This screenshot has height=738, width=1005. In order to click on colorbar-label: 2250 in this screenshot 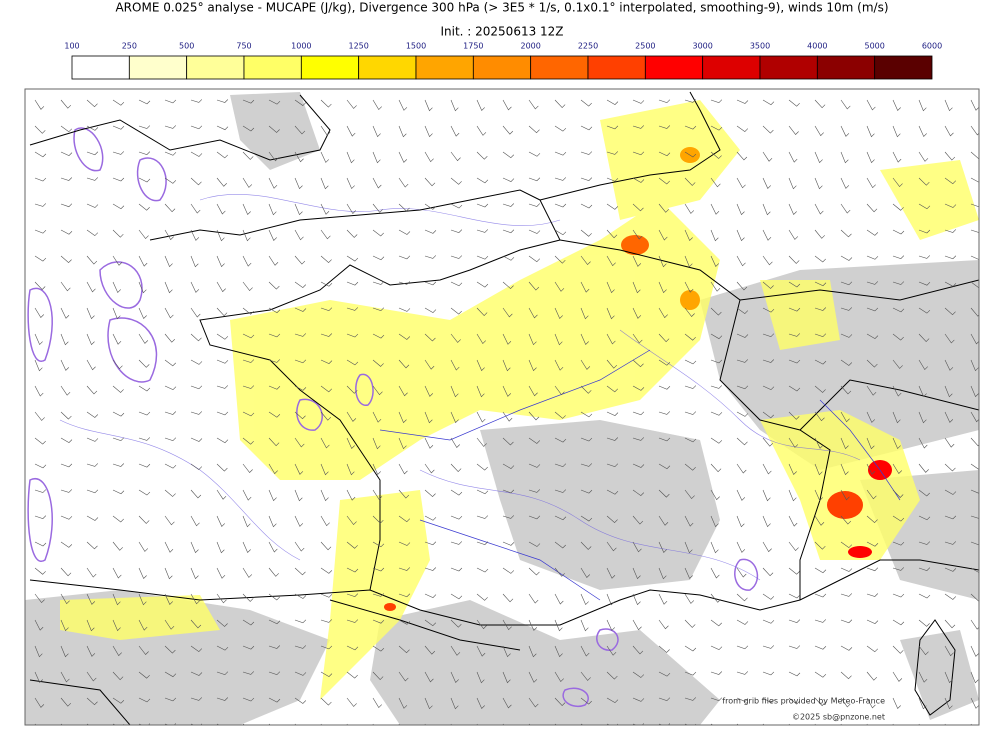, I will do `click(588, 46)`.